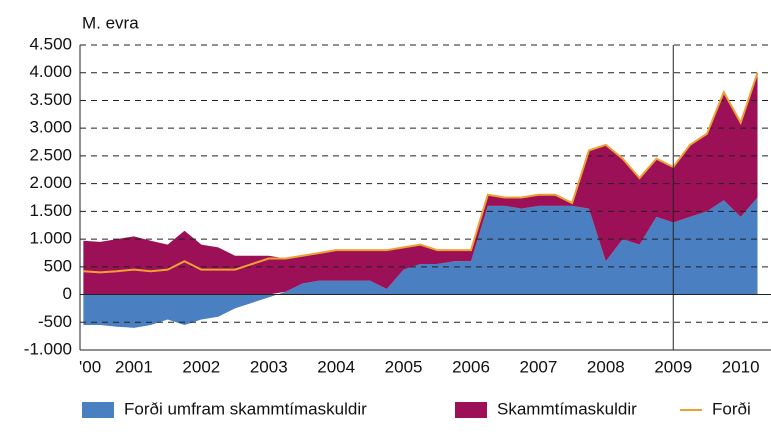 This screenshot has width=771, height=439. What do you see at coordinates (90, 366) in the screenshot?
I see `x-tick-label: '00` at bounding box center [90, 366].